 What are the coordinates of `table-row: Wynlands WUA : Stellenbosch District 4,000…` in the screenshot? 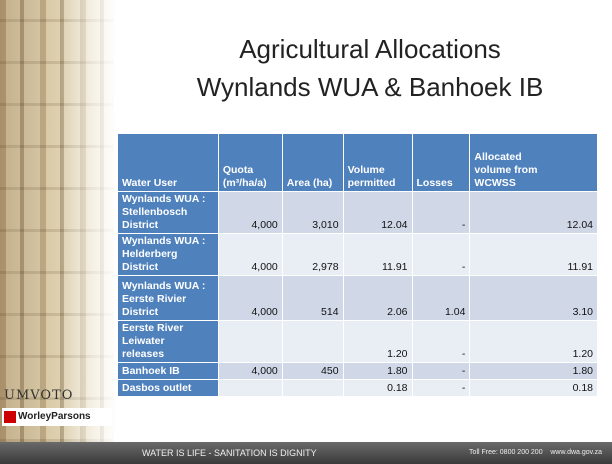 It's located at (357, 212).